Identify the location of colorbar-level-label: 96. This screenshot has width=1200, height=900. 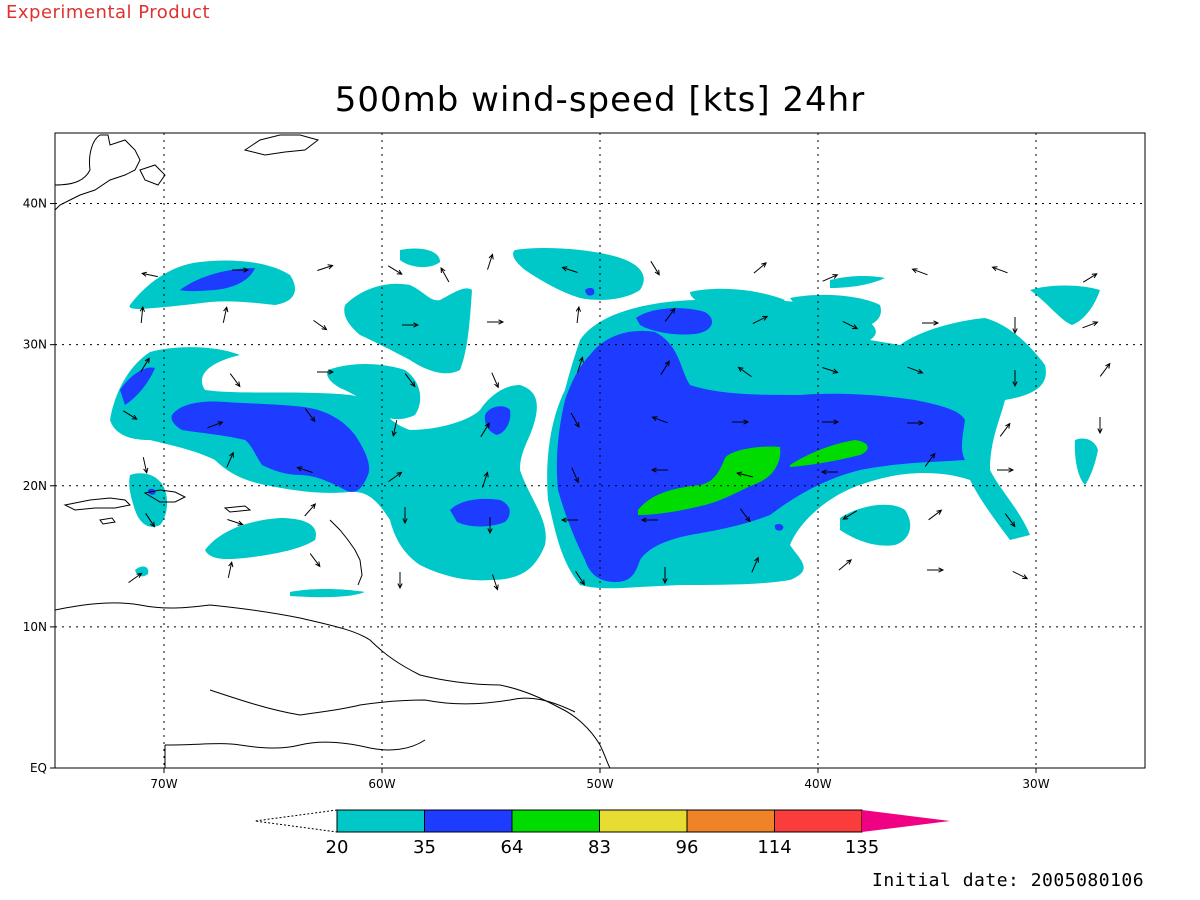
(687, 847).